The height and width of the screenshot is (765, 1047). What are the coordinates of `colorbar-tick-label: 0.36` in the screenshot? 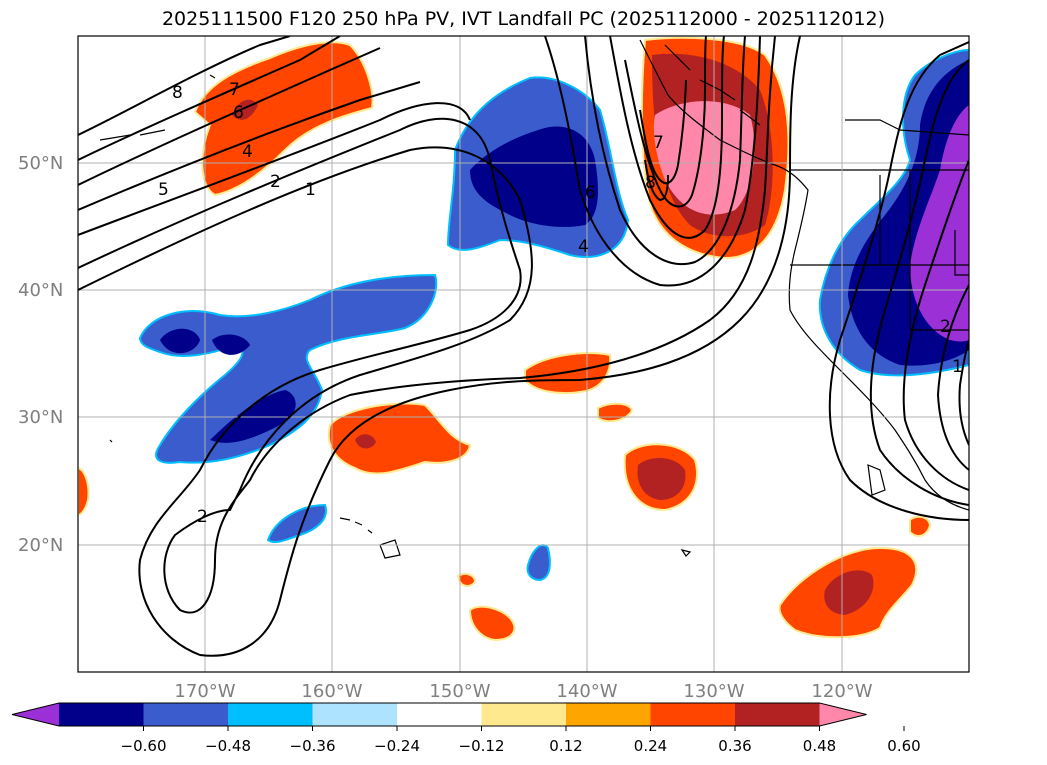 It's located at (734, 746).